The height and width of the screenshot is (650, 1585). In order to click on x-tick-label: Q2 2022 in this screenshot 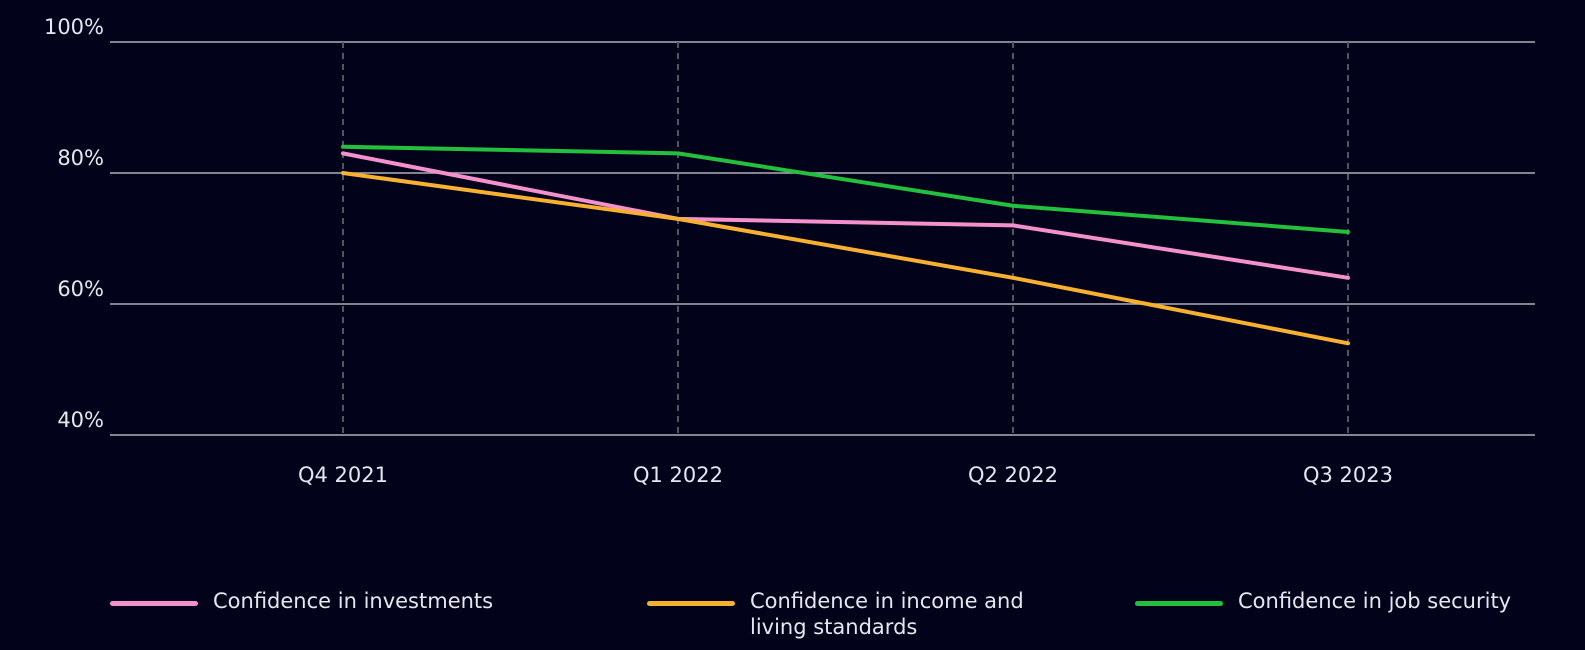, I will do `click(1013, 475)`.